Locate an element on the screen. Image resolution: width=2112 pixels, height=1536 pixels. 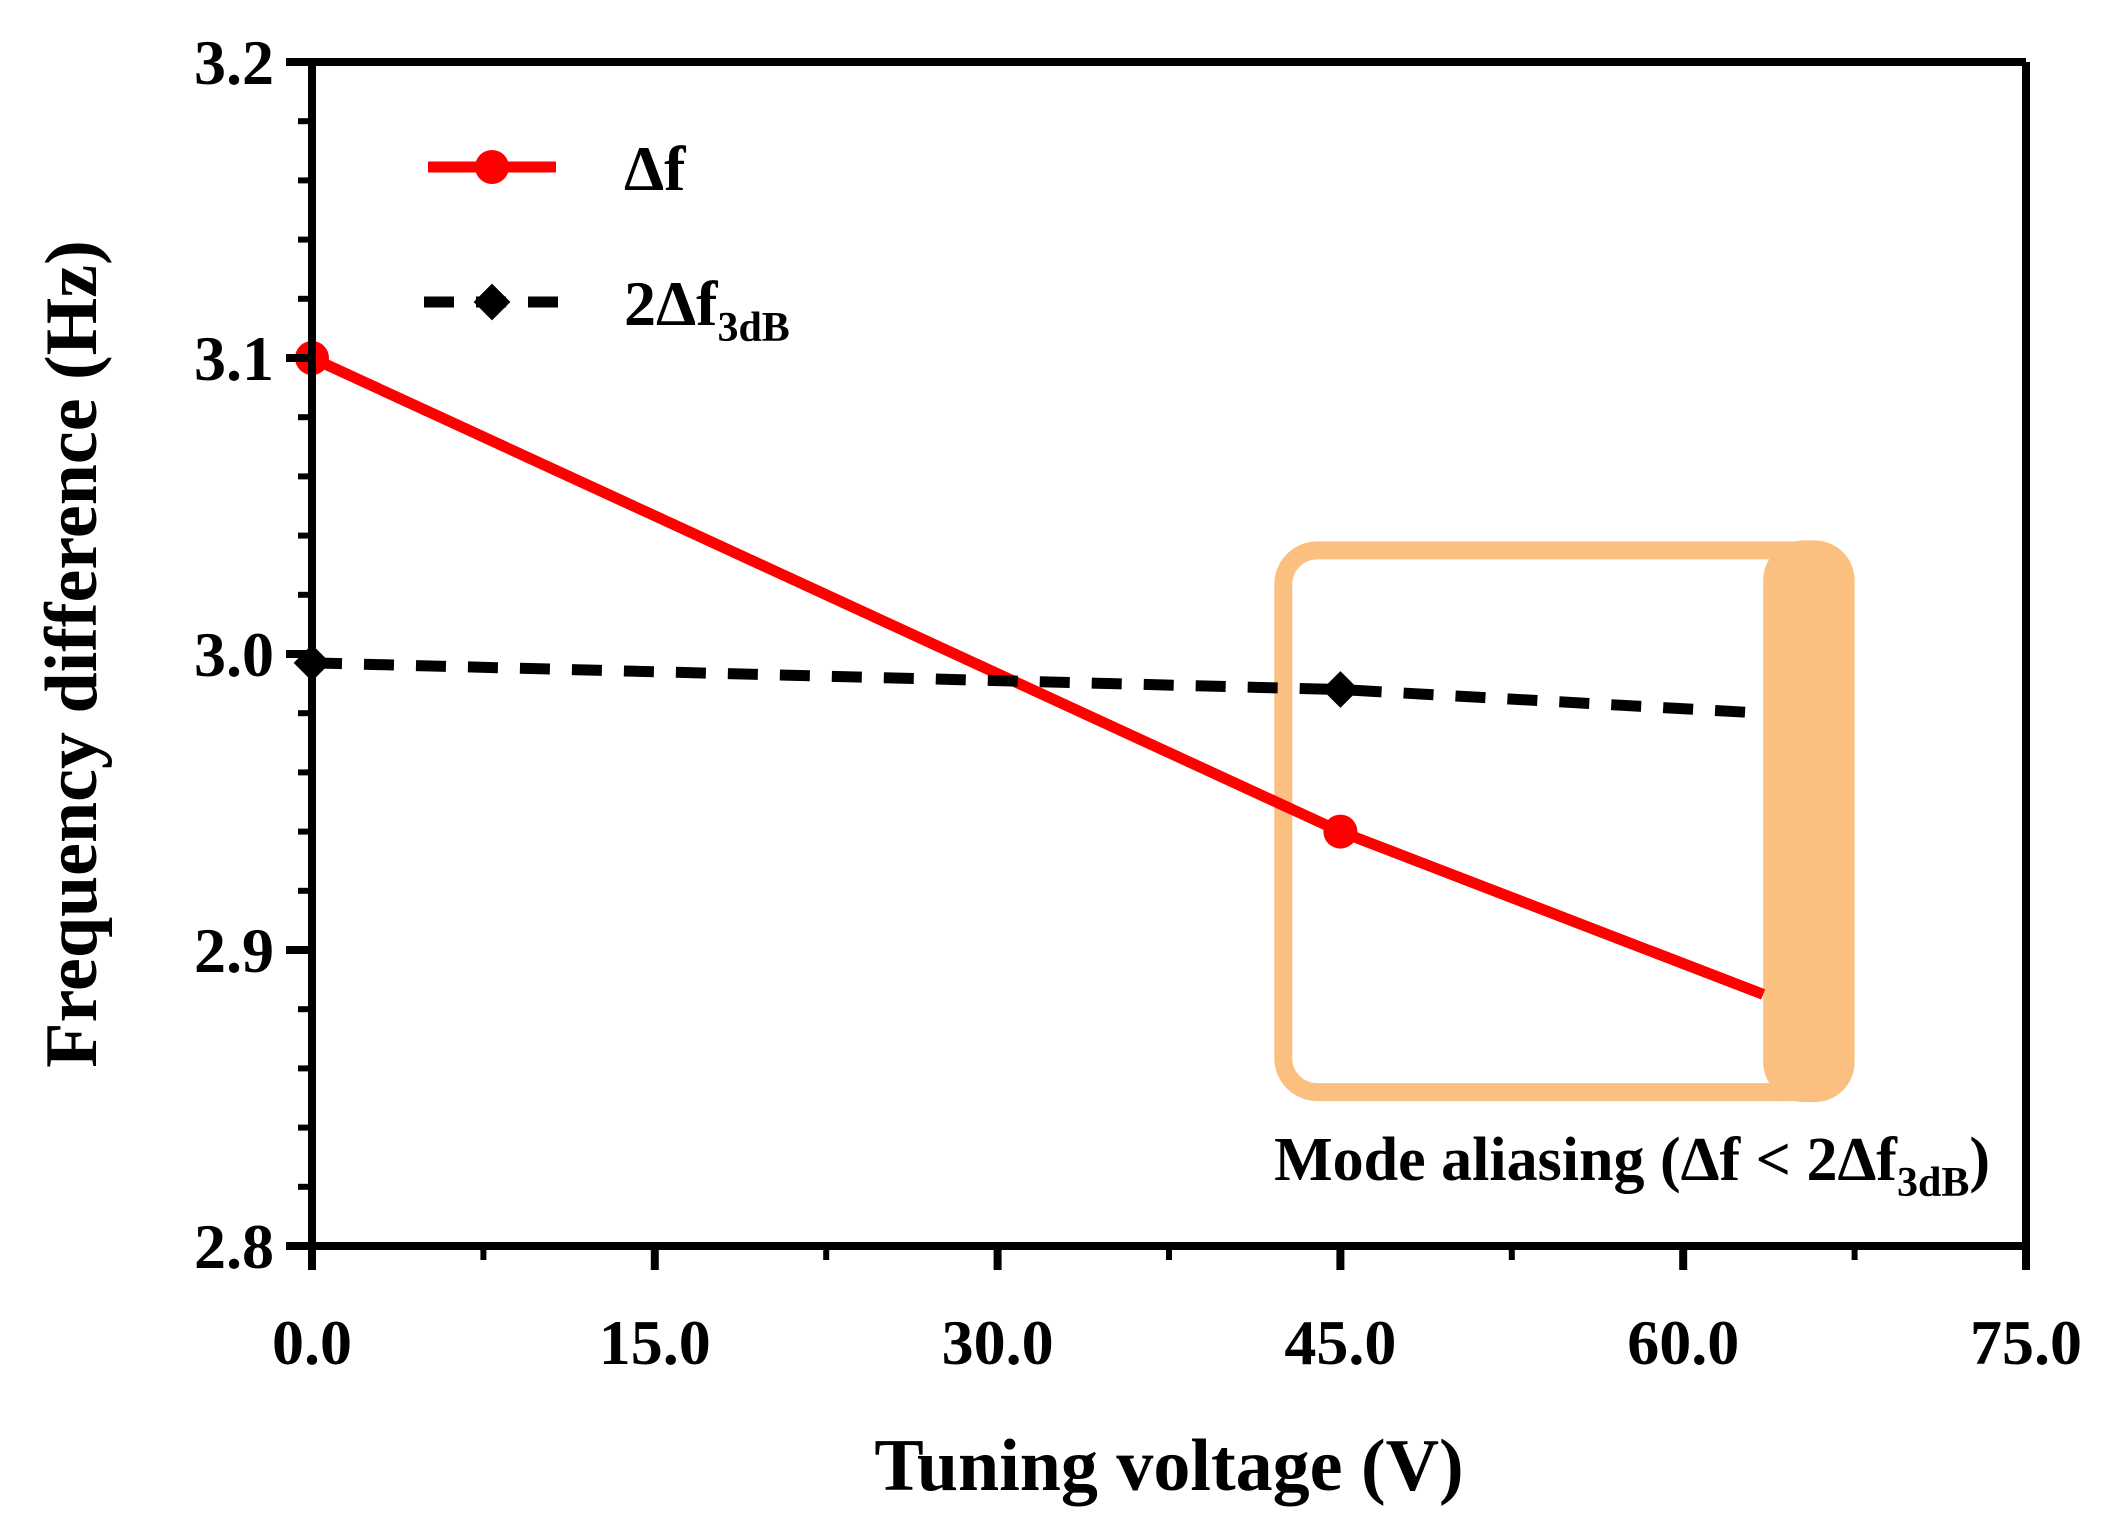
legend-label-delta-f: Δf is located at coordinates (655, 168).